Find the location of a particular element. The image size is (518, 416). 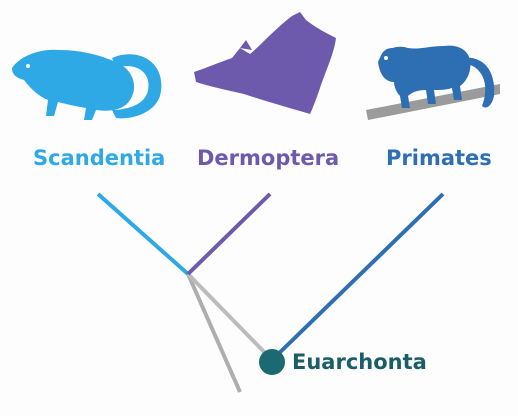

monkey-silhouette-icon is located at coordinates (433, 82).